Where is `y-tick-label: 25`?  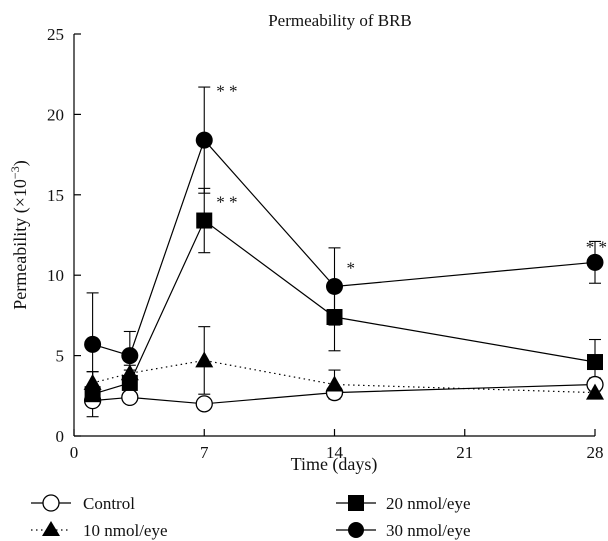
y-tick-label: 25 is located at coordinates (55, 34).